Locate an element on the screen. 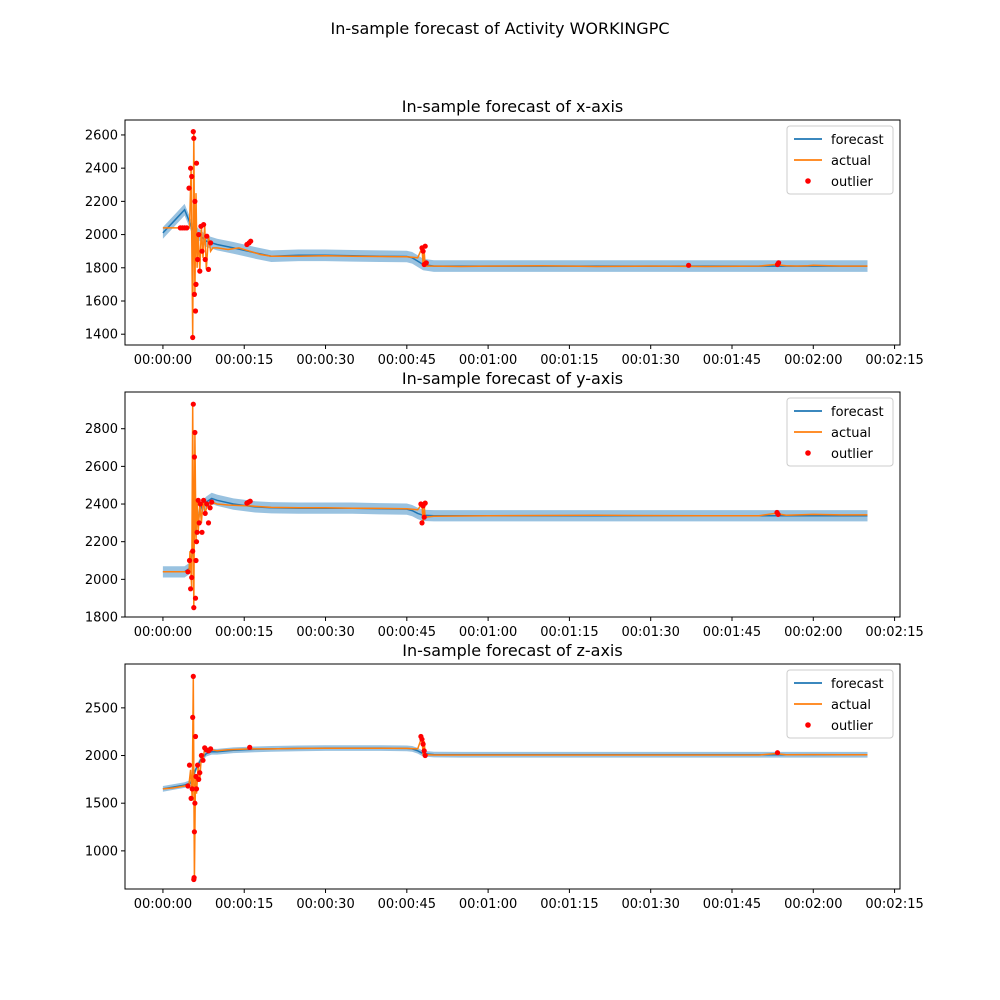 This screenshot has width=1000, height=1000. y-tick-label: 2200 is located at coordinates (101, 202).